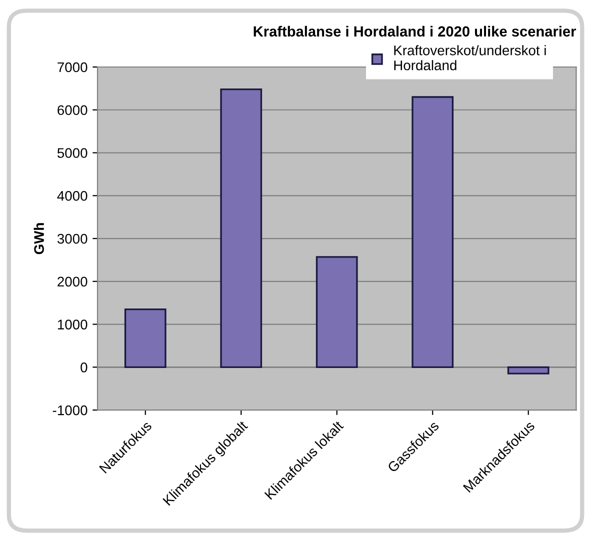 This screenshot has width=591, height=536. Describe the element at coordinates (73, 325) in the screenshot. I see `y-tick-label: 1000` at that location.